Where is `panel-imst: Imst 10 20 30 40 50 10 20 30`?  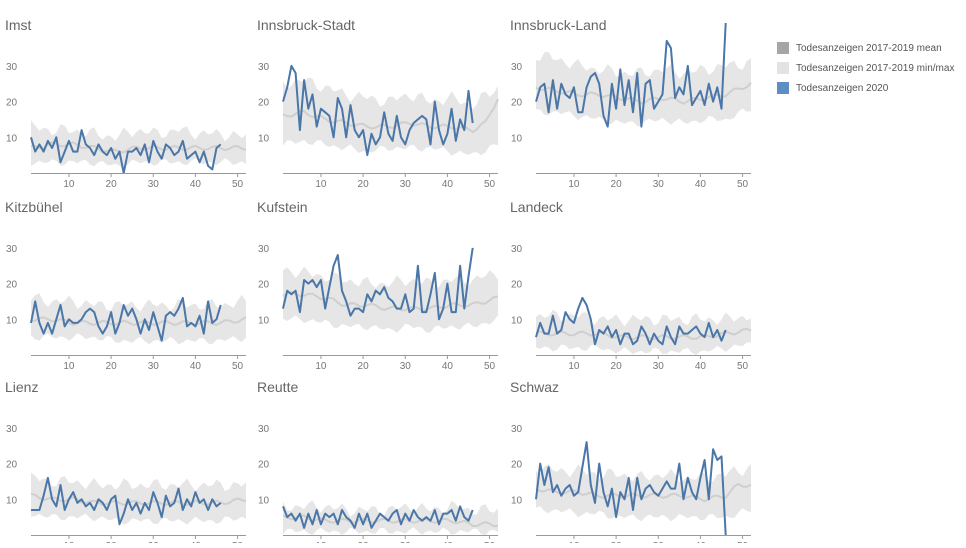
panel-imst: Imst 10 20 30 40 50 10 20 30 is located at coordinates (126, 103).